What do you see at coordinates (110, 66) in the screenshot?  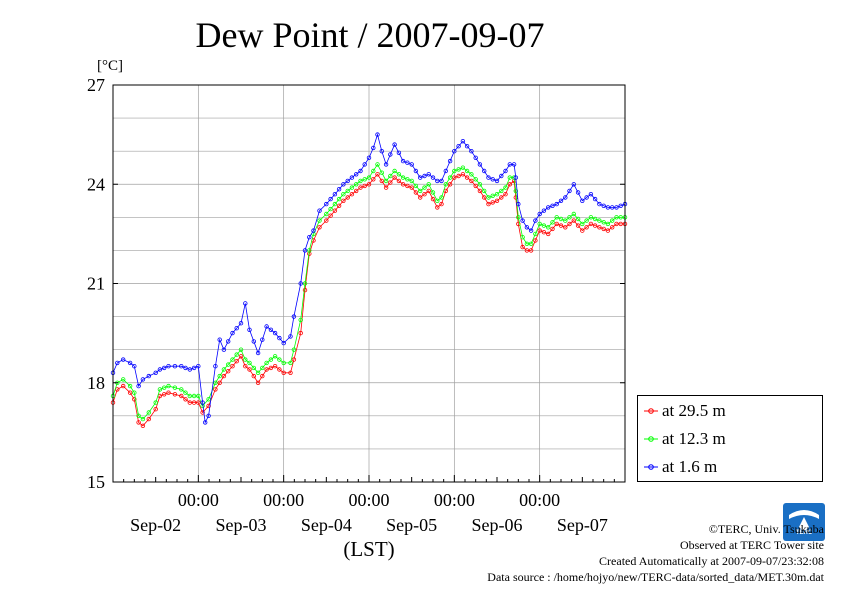 I see `y-axis-unit-label: [°C]` at bounding box center [110, 66].